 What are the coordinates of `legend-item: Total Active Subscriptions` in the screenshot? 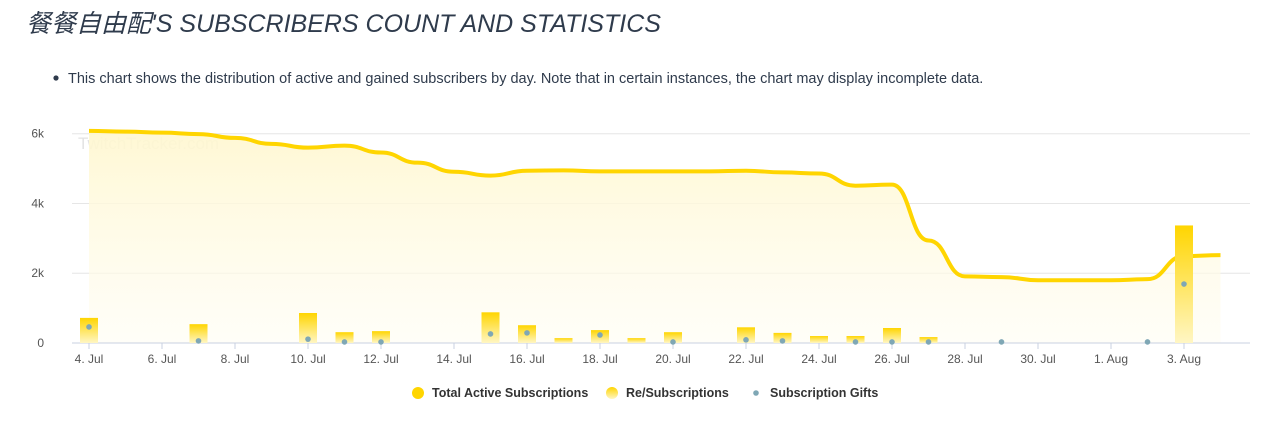 It's located at (500, 393).